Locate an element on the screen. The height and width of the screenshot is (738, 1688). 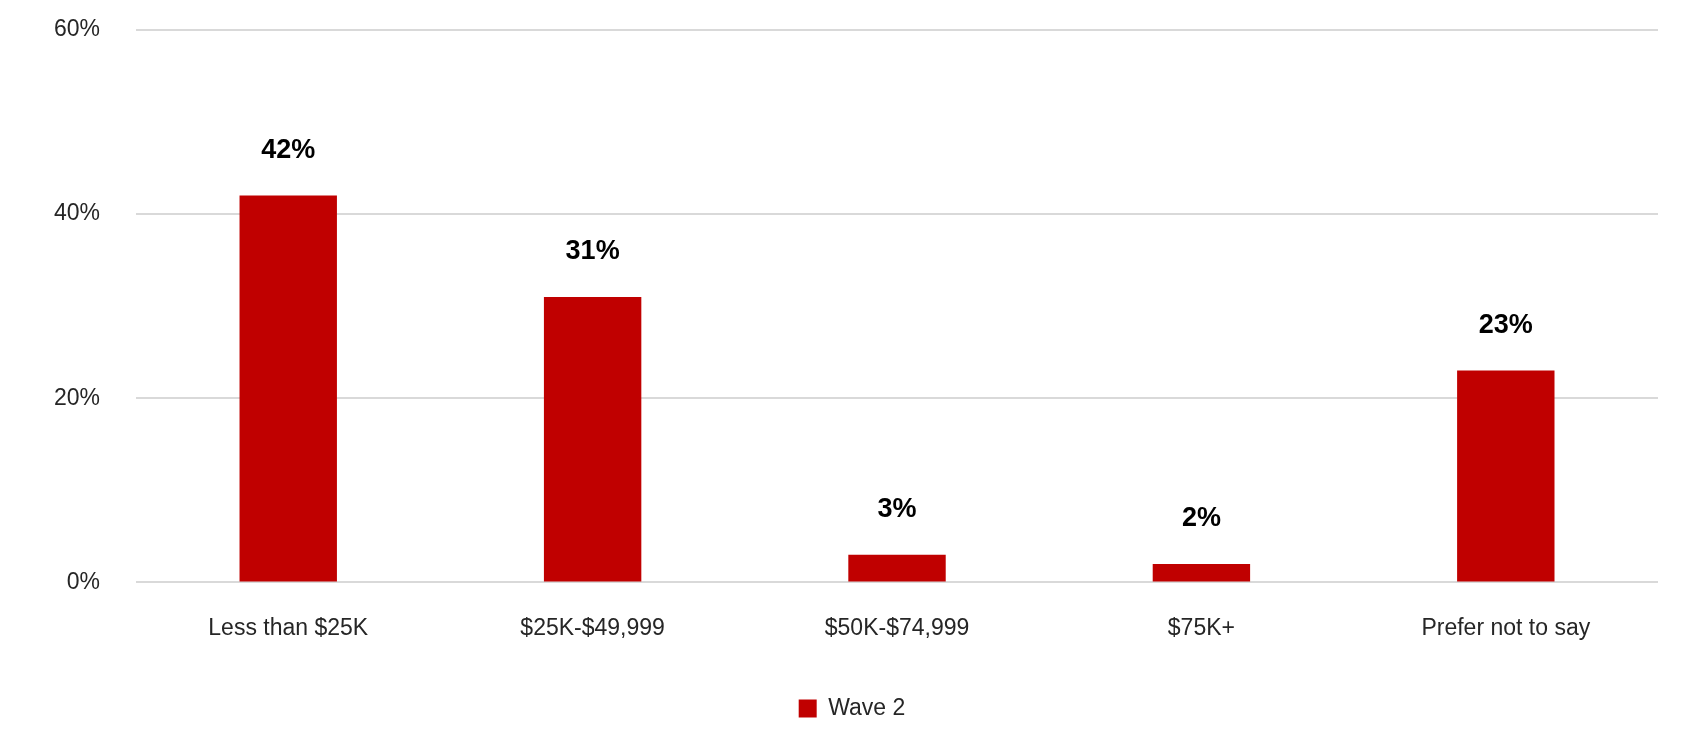
text: 2% is located at coordinates (1201, 516).